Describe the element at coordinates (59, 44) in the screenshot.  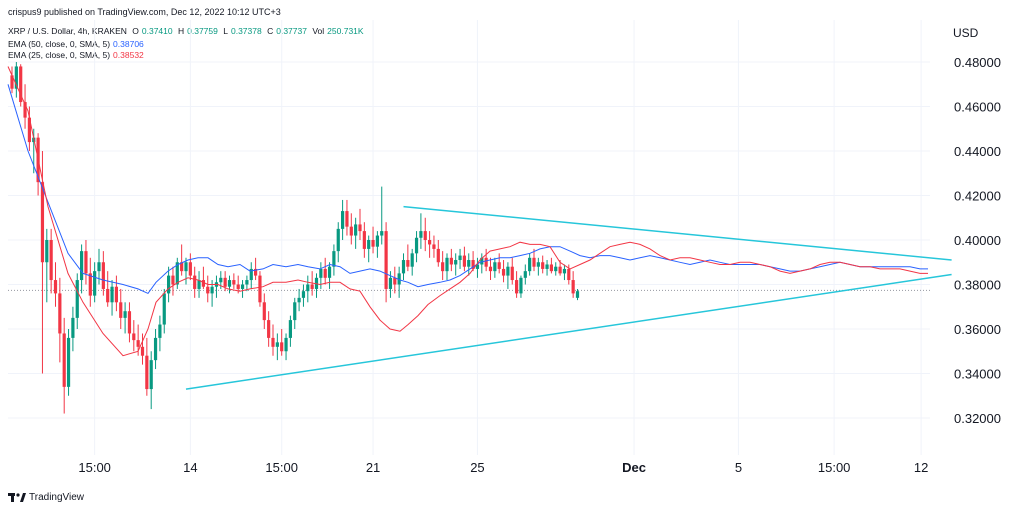
I see `ema50-label: EMA (50, close, 0, SMA, 5)` at that location.